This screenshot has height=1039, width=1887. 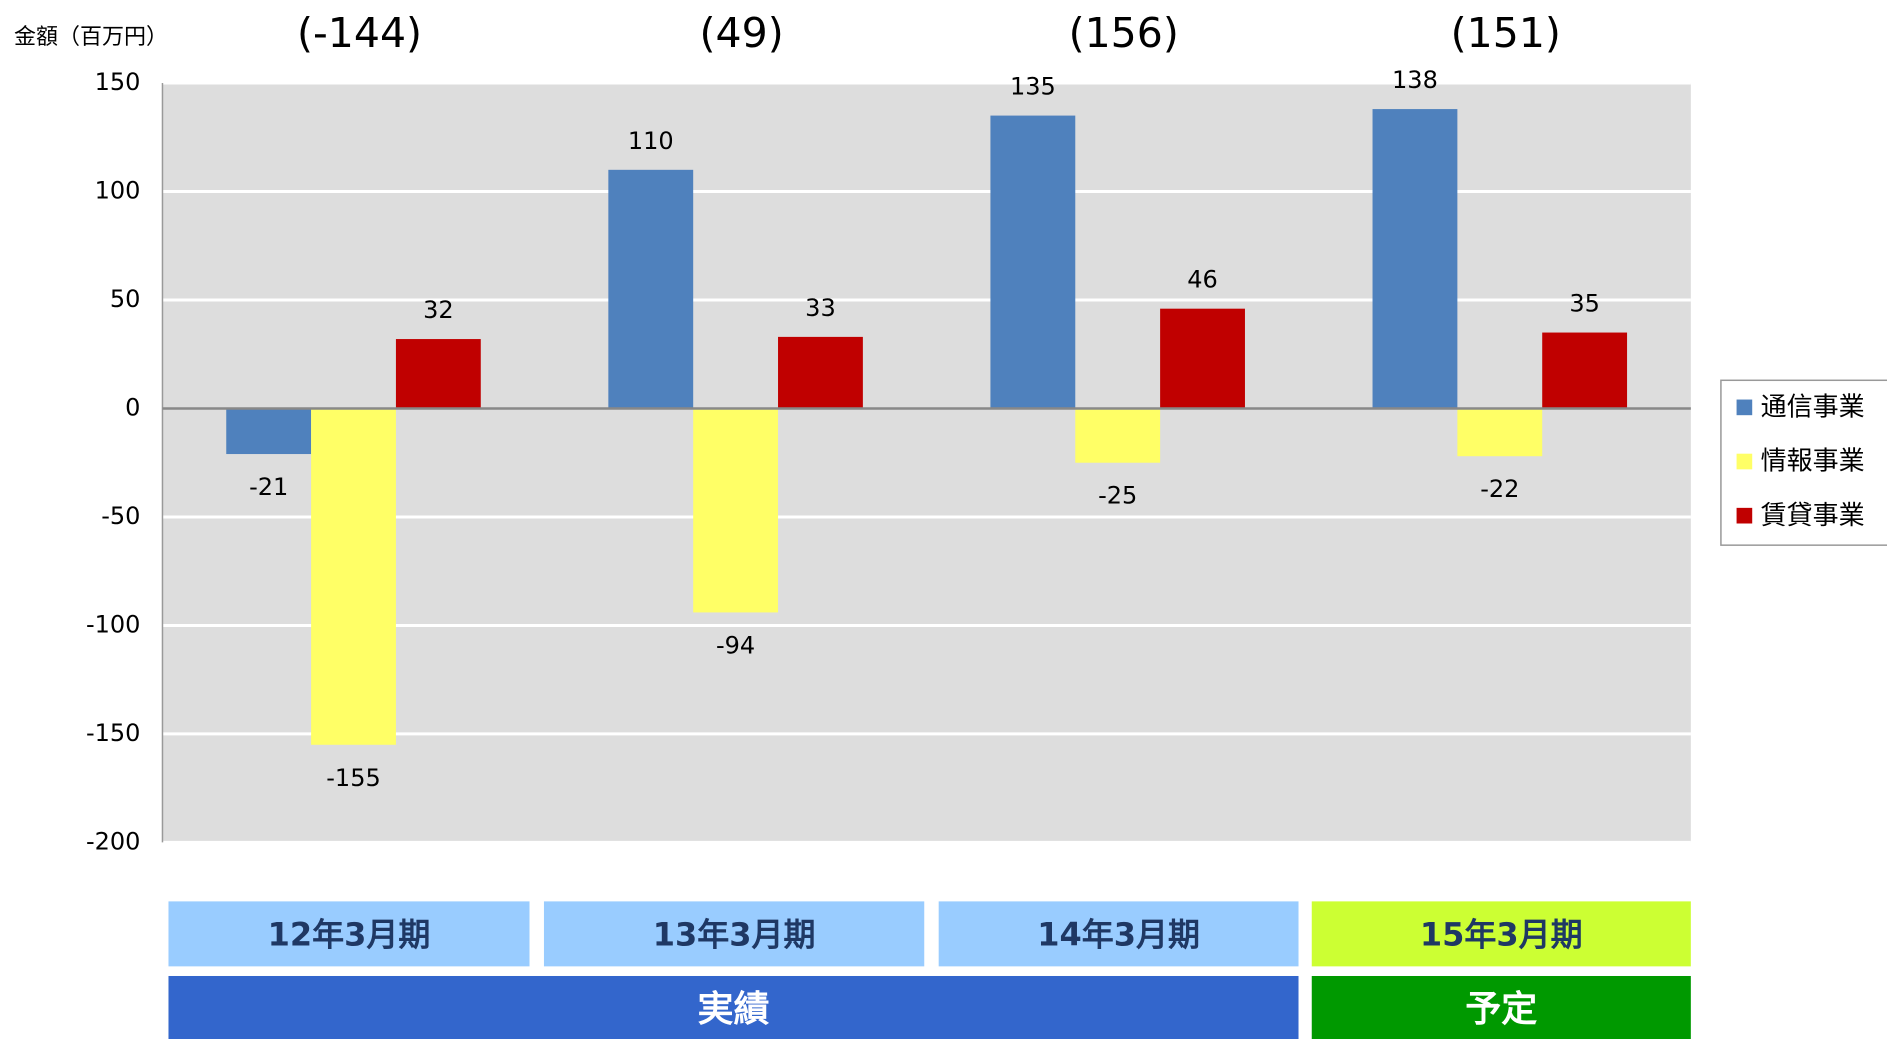 What do you see at coordinates (113, 624) in the screenshot?
I see `y-tick-label: -100` at bounding box center [113, 624].